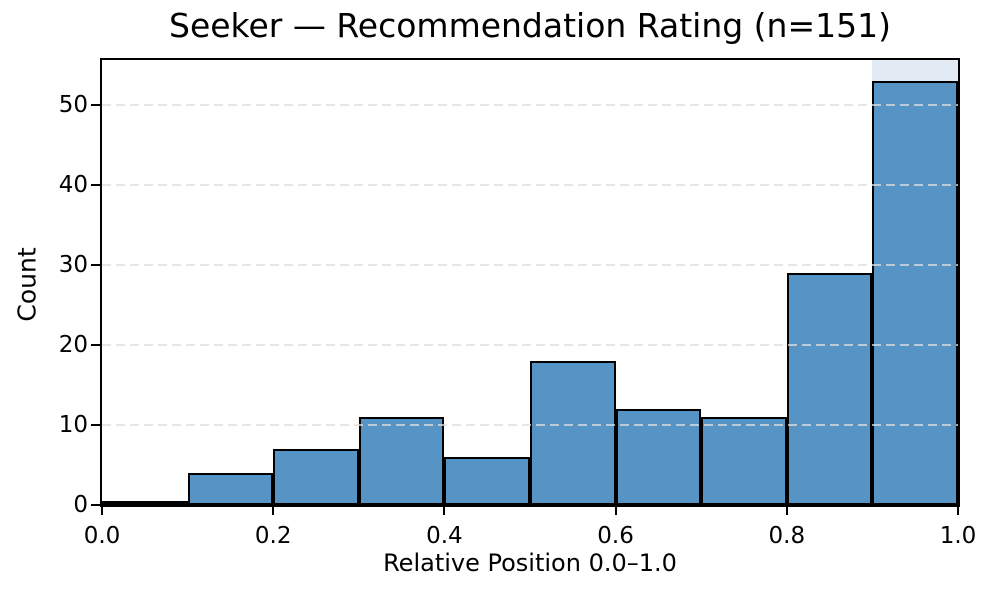 This screenshot has width=997, height=601. Describe the element at coordinates (444, 536) in the screenshot. I see `x-tick-label: 0.4` at that location.